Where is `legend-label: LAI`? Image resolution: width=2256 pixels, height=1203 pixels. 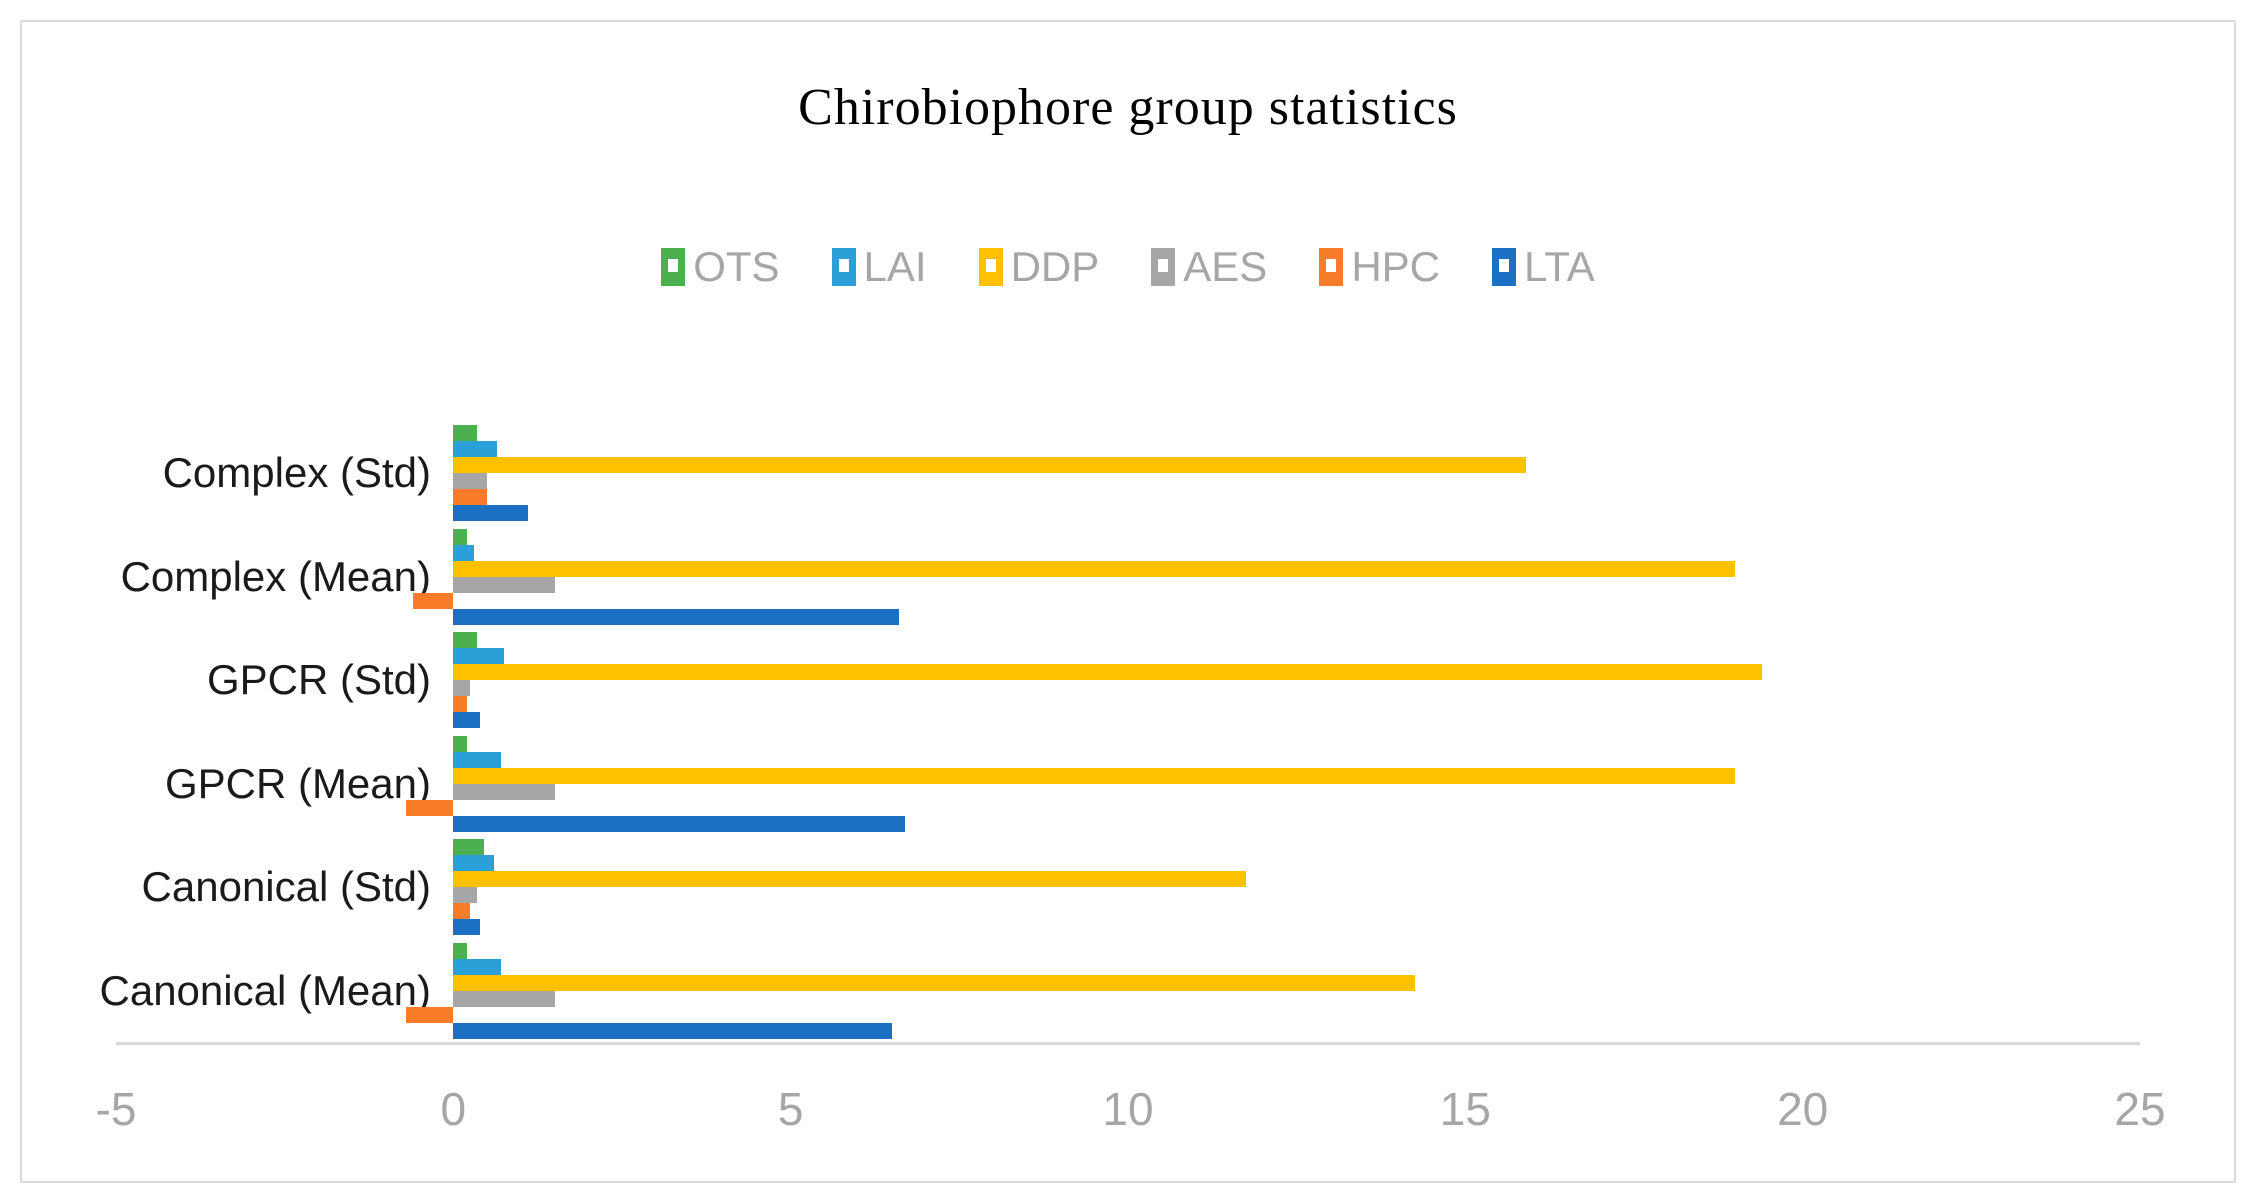 legend-label: LAI is located at coordinates (895, 266).